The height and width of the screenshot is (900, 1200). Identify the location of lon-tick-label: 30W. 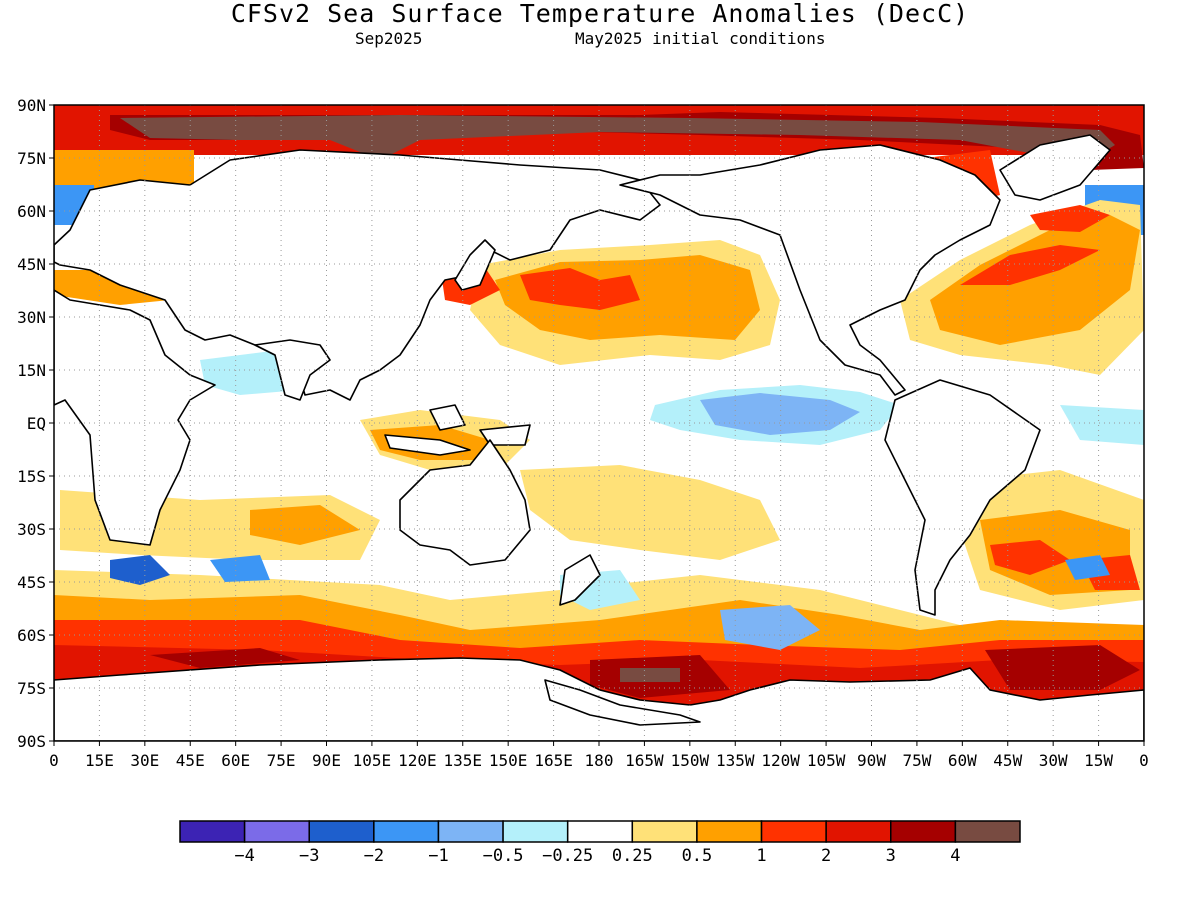
(1053, 760).